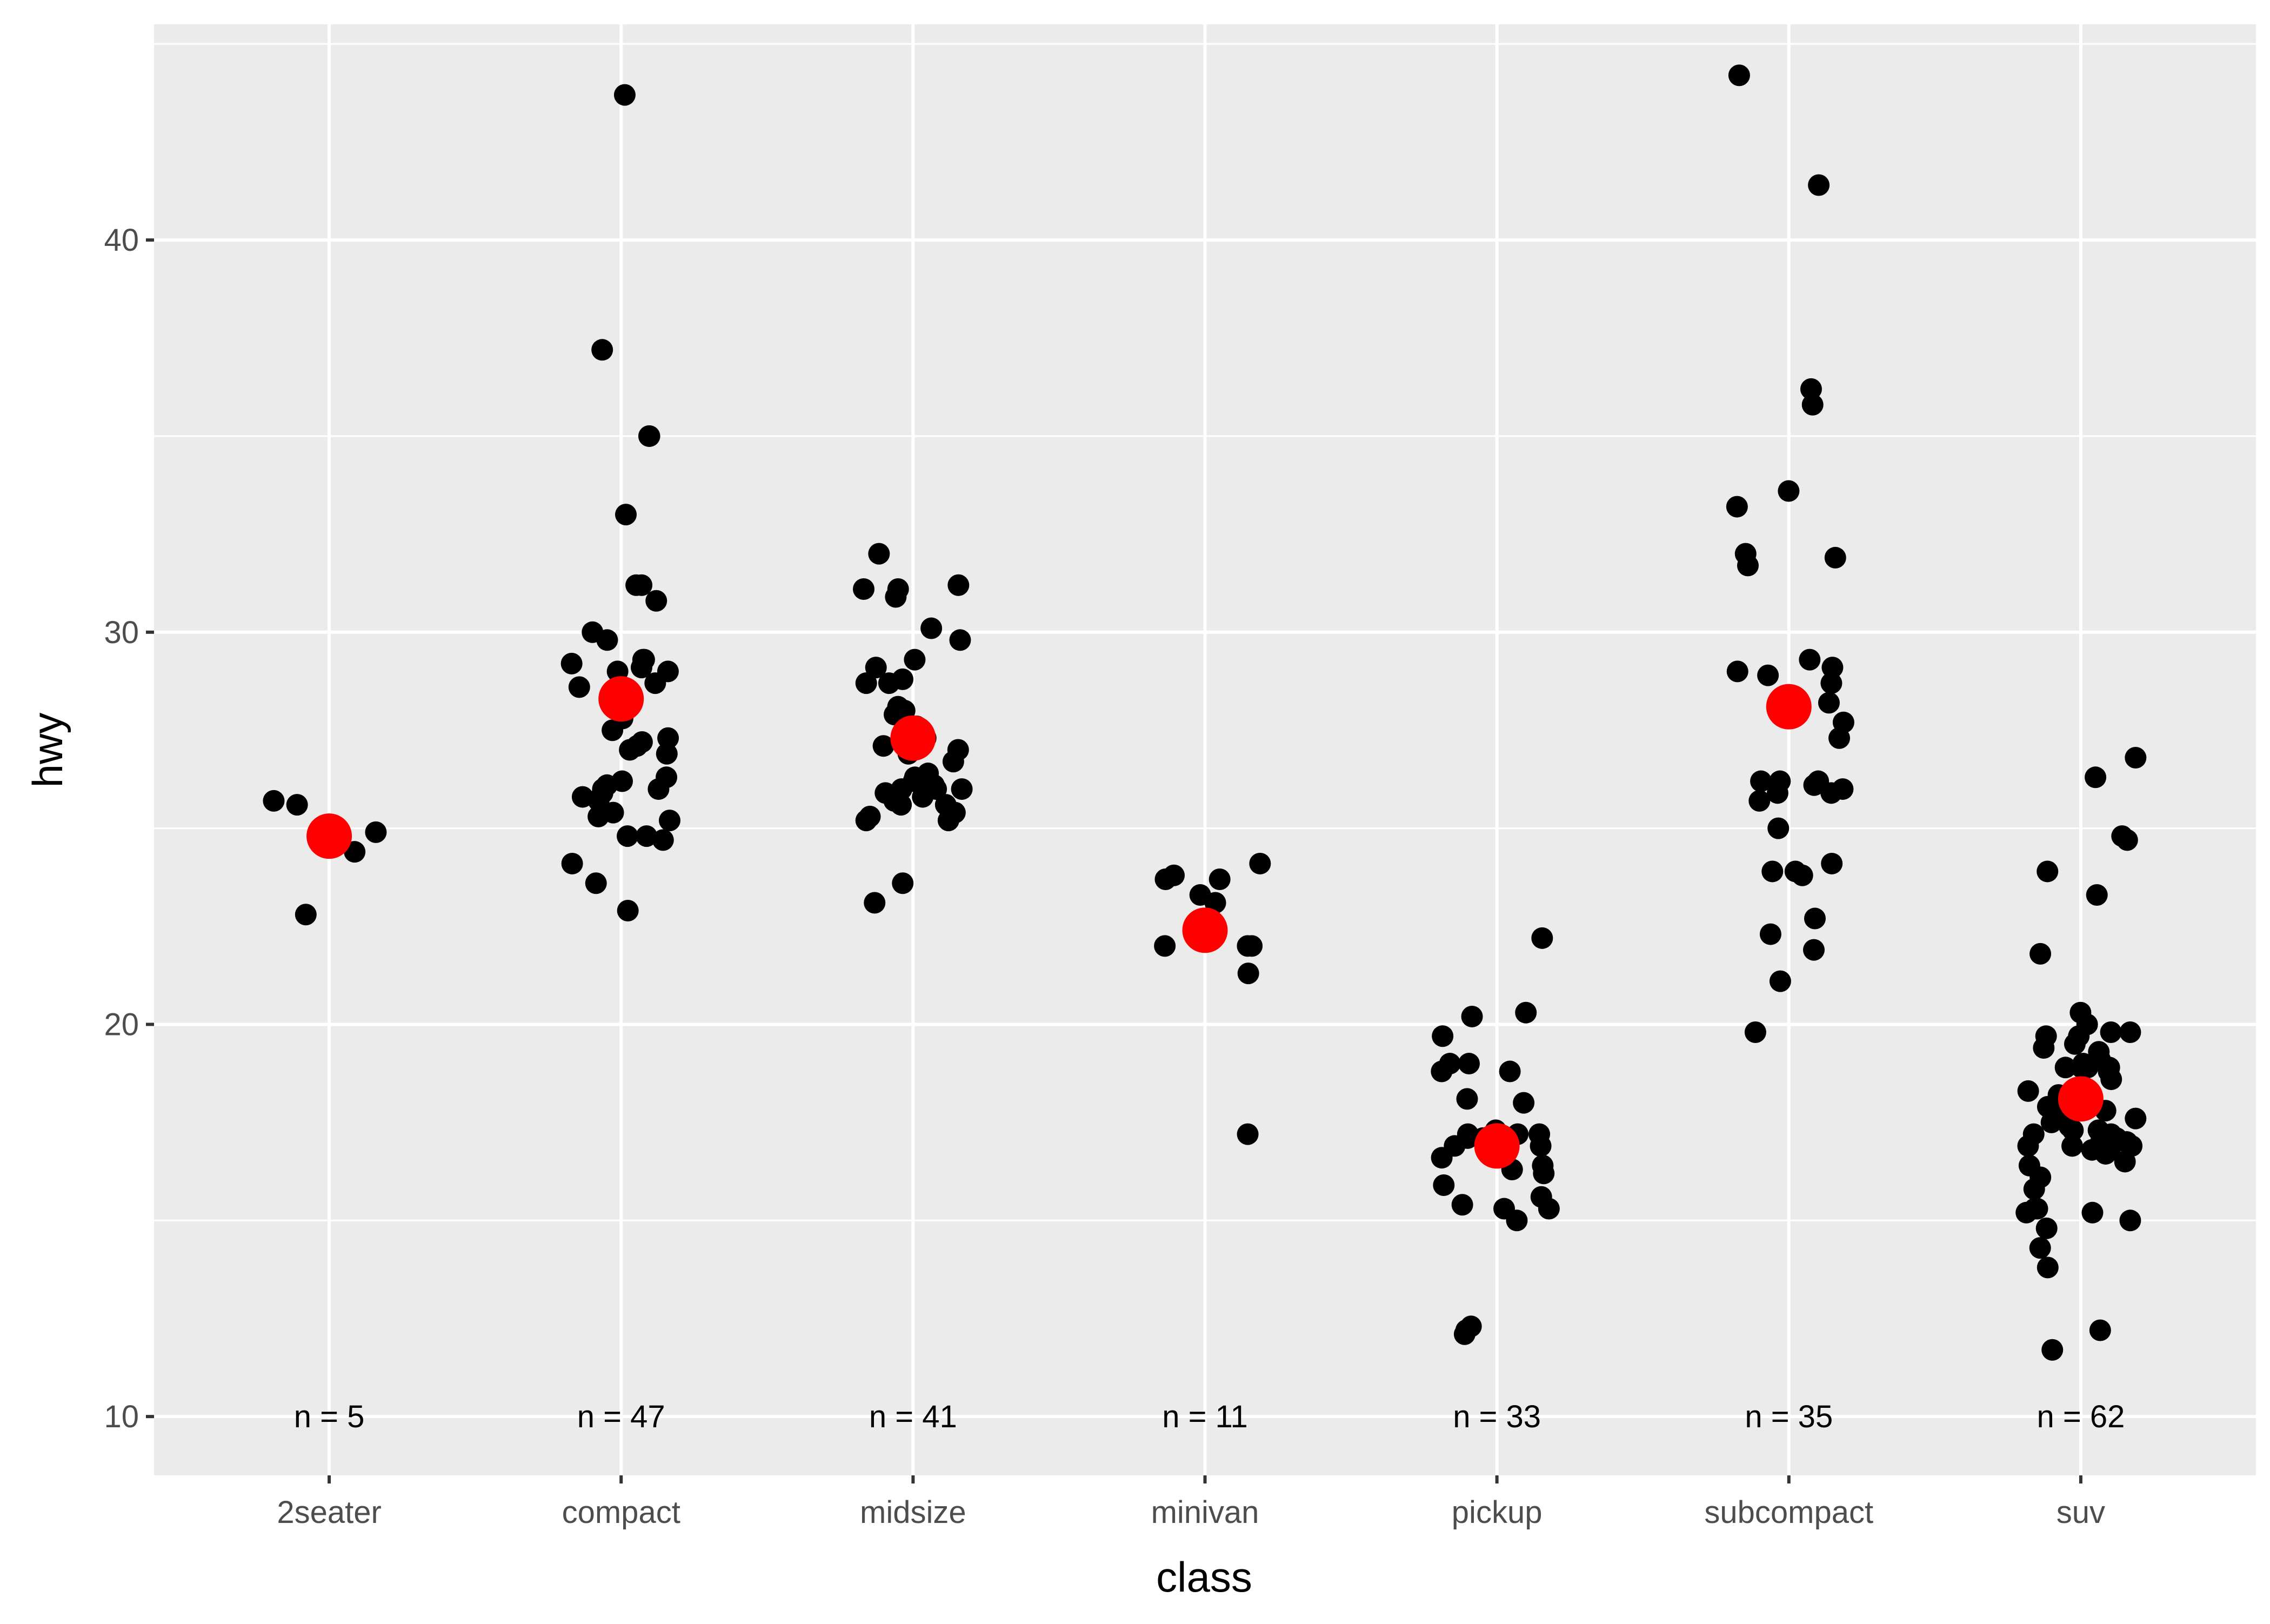 The width and height of the screenshot is (2270, 1624). What do you see at coordinates (1497, 1416) in the screenshot?
I see `count-label: n = 33` at bounding box center [1497, 1416].